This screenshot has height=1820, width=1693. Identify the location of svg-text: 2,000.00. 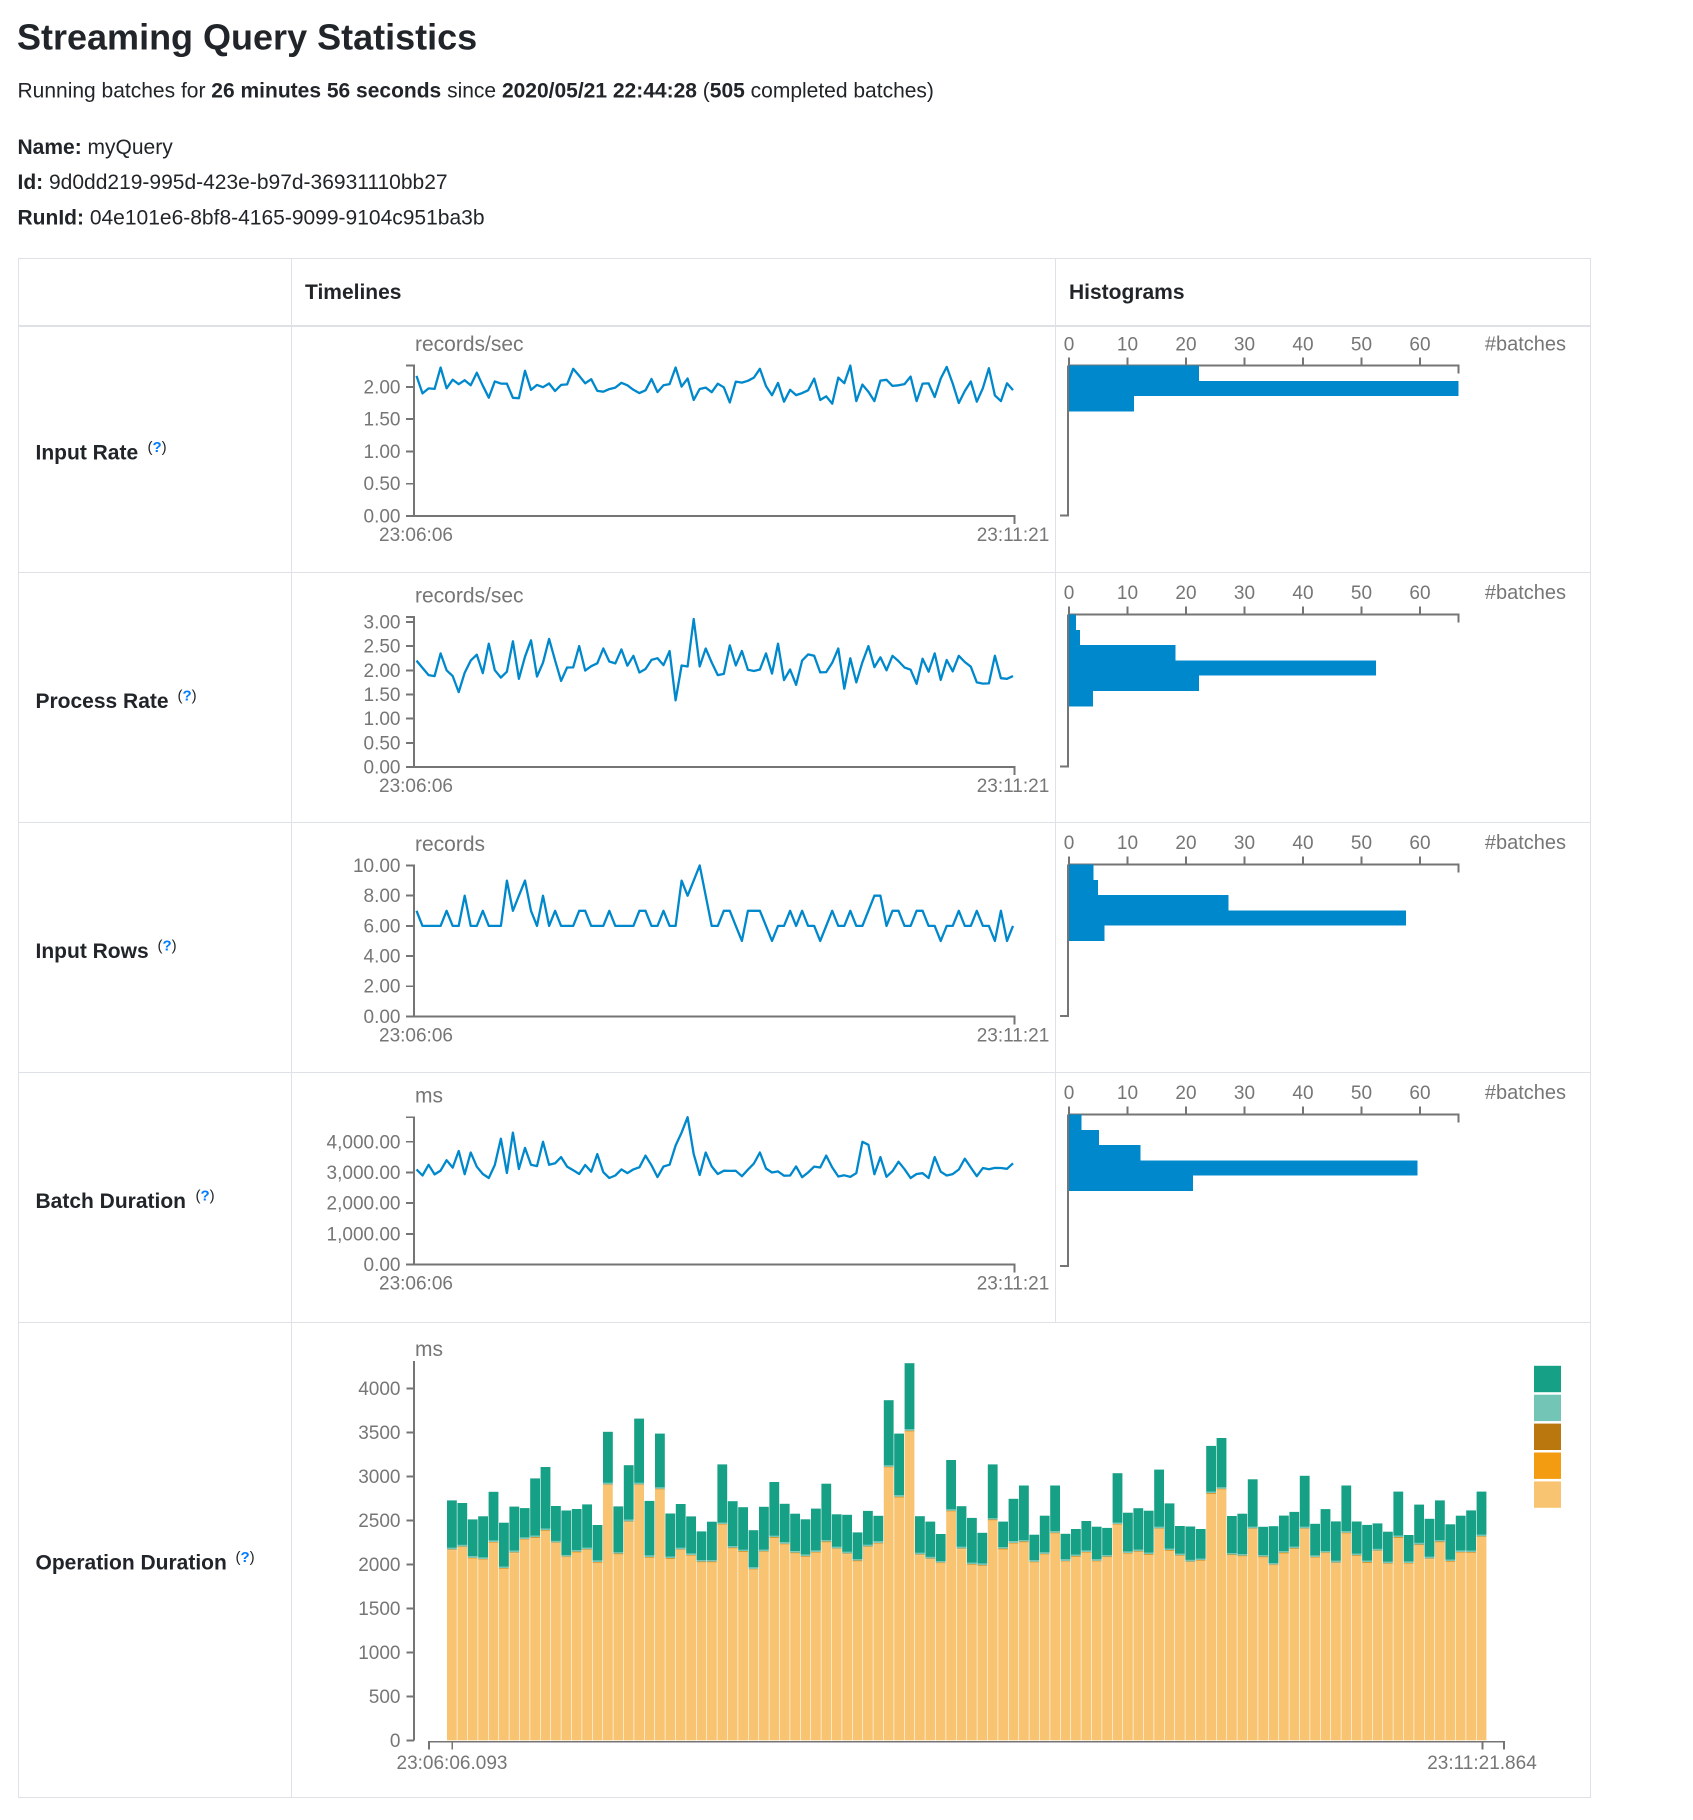
(364, 1204).